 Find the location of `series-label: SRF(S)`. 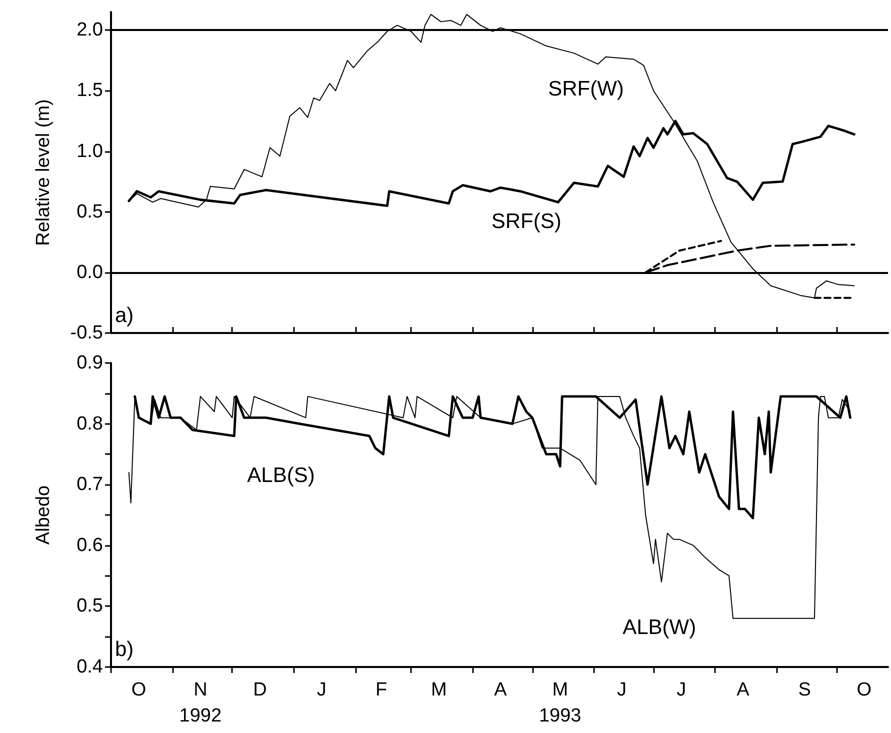

series-label: SRF(S) is located at coordinates (526, 221).